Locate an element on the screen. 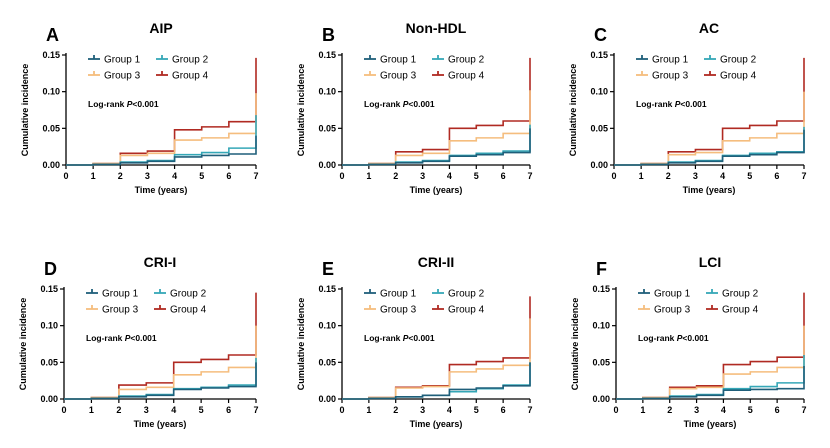  panel-letter: A is located at coordinates (52, 35).